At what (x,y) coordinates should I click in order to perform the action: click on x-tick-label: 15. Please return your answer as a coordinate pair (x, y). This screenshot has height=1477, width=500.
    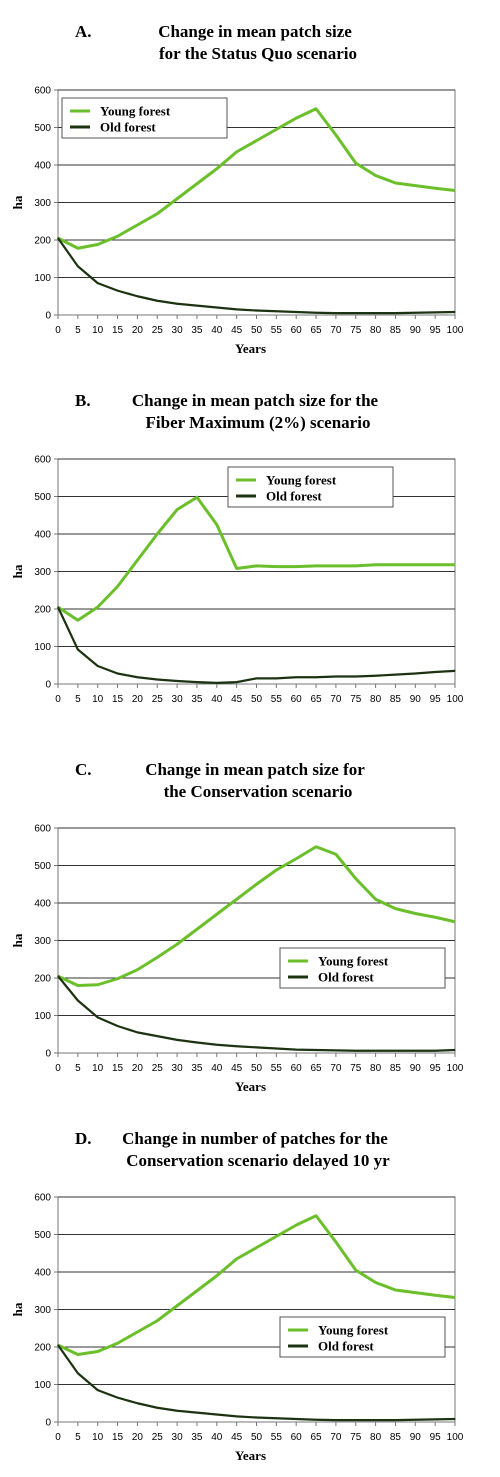
    Looking at the image, I should click on (118, 699).